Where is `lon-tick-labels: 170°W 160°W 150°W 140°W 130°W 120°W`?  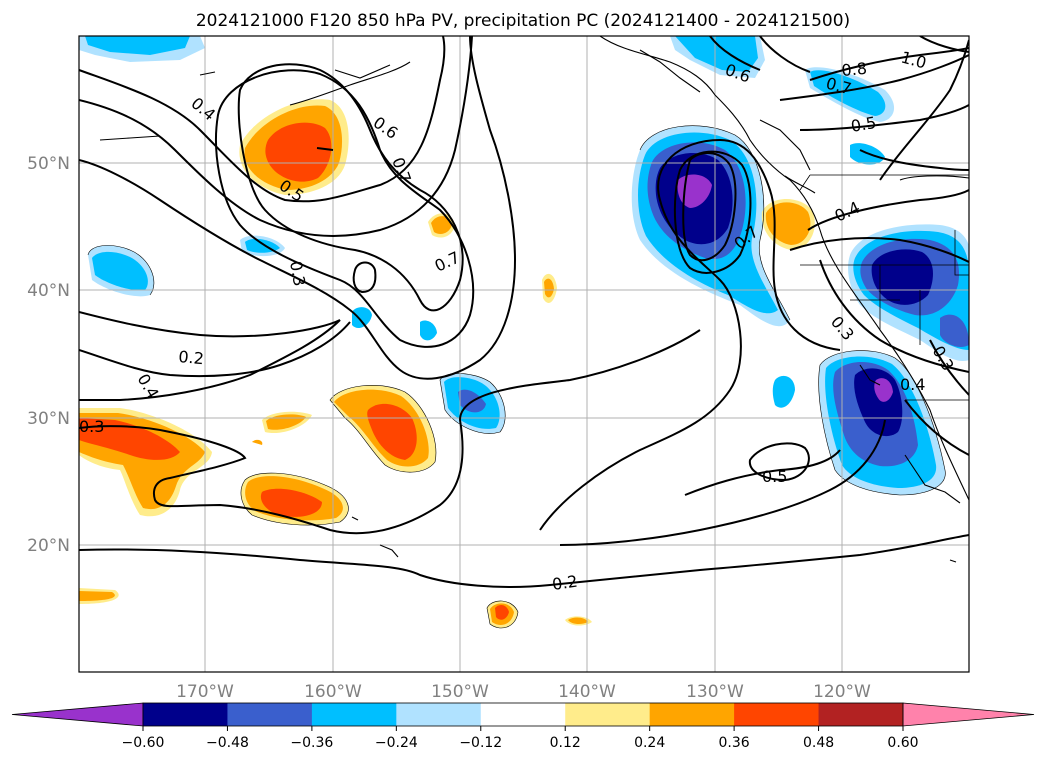 lon-tick-labels: 170°W 160°W 150°W 140°W 130°W 120°W is located at coordinates (523, 692).